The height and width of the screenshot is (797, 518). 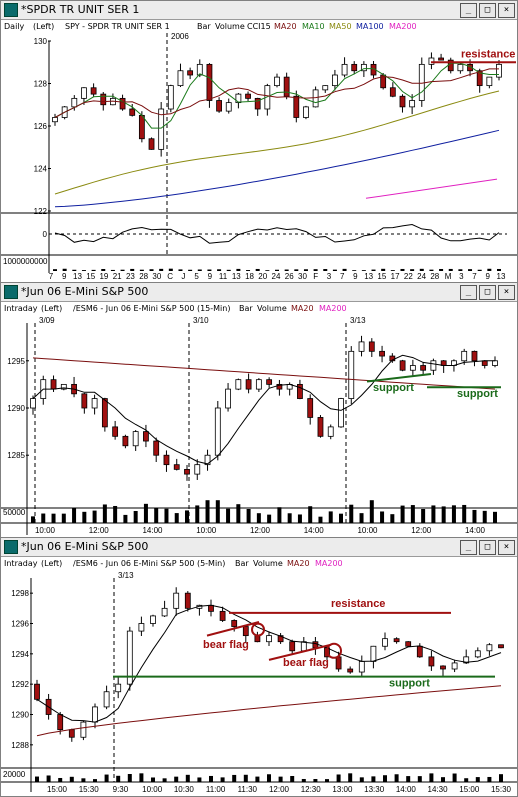 I want to click on date-x-tick: 24, so click(x=276, y=276).